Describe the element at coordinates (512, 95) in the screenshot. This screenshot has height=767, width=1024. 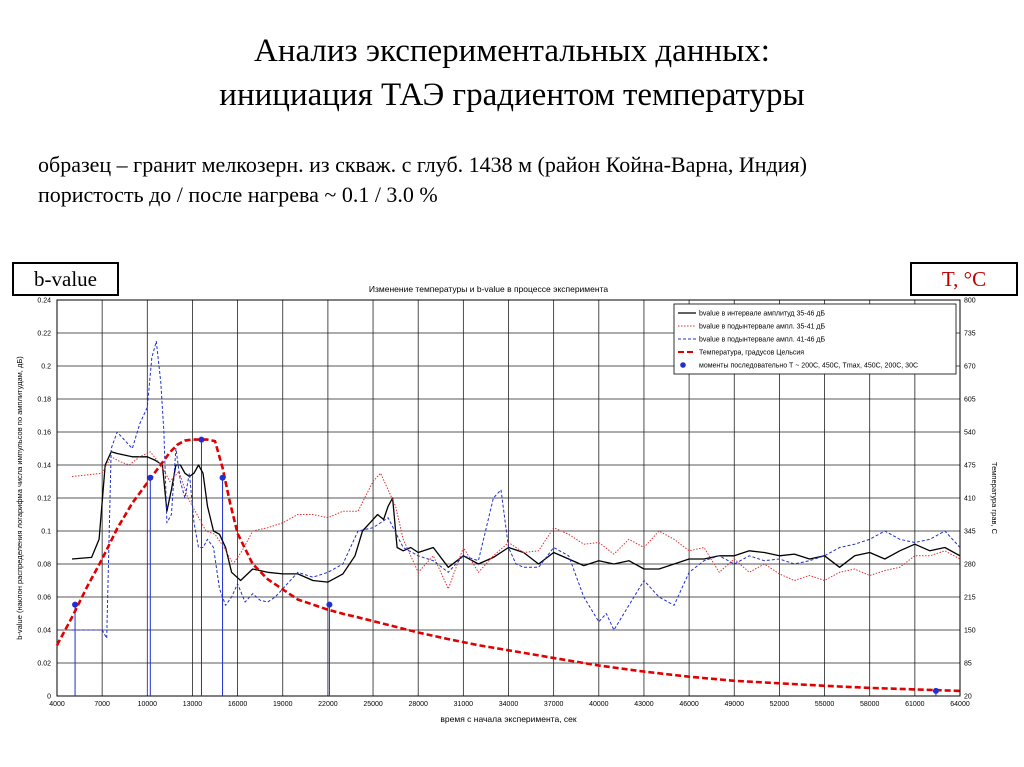
I see `slide-title-line2: инициация ТАЭ градиентом температуры` at that location.